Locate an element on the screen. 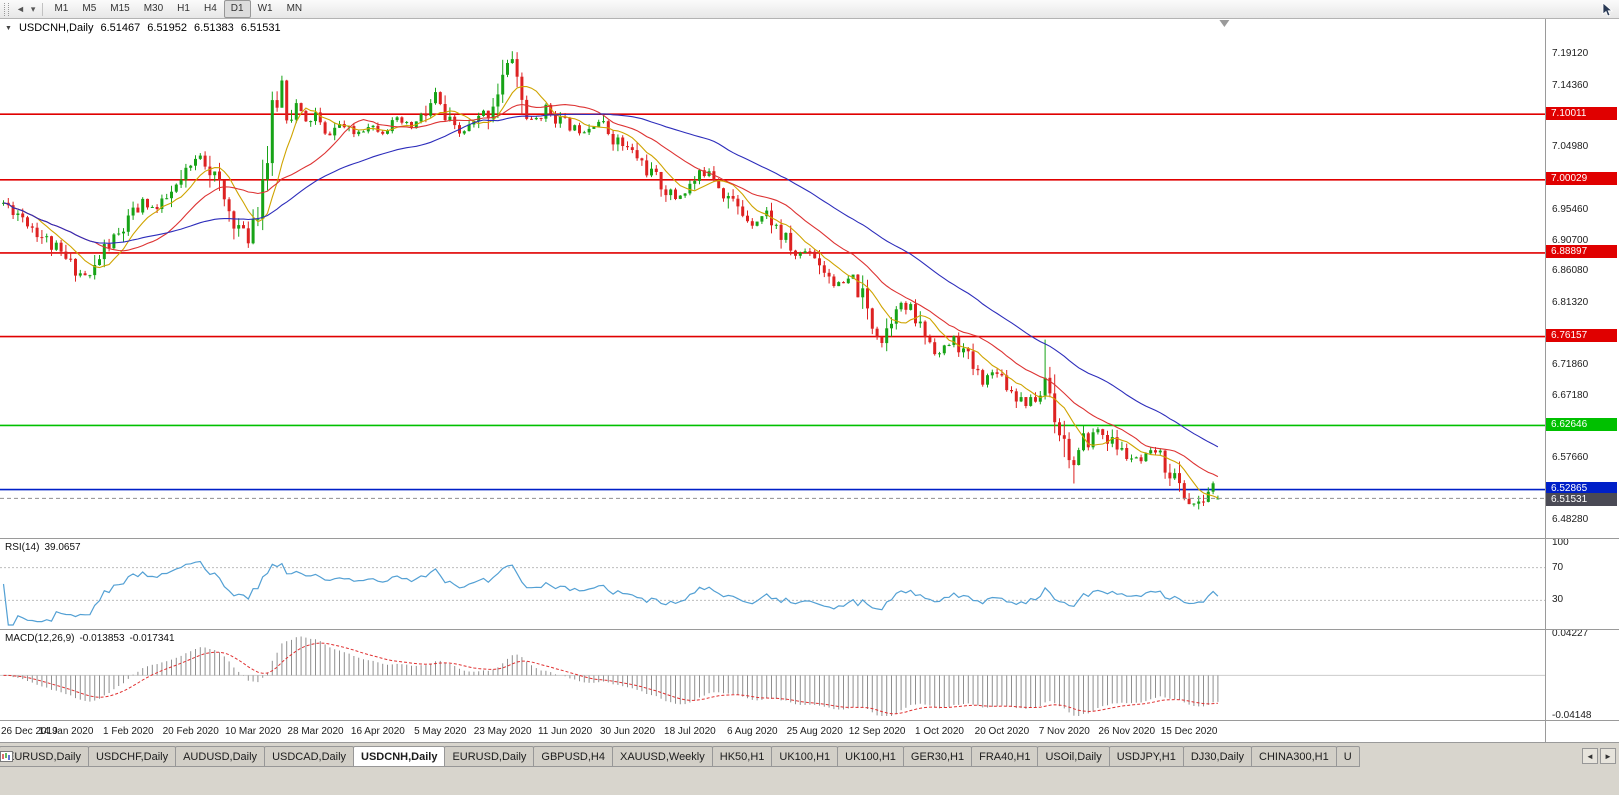 The image size is (1619, 795). price-axis-label: 7.04980 is located at coordinates (1570, 147).